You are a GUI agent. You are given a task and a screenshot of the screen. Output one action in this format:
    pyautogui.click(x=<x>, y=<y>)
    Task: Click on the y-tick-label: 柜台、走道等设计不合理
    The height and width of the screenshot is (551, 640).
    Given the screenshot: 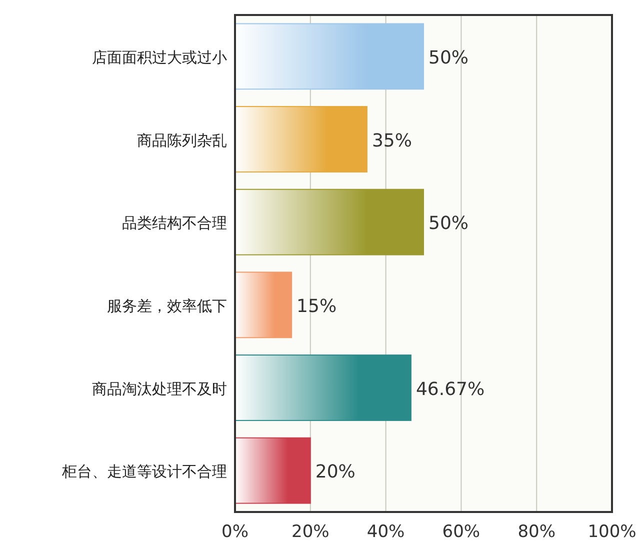 What is the action you would take?
    pyautogui.click(x=144, y=471)
    